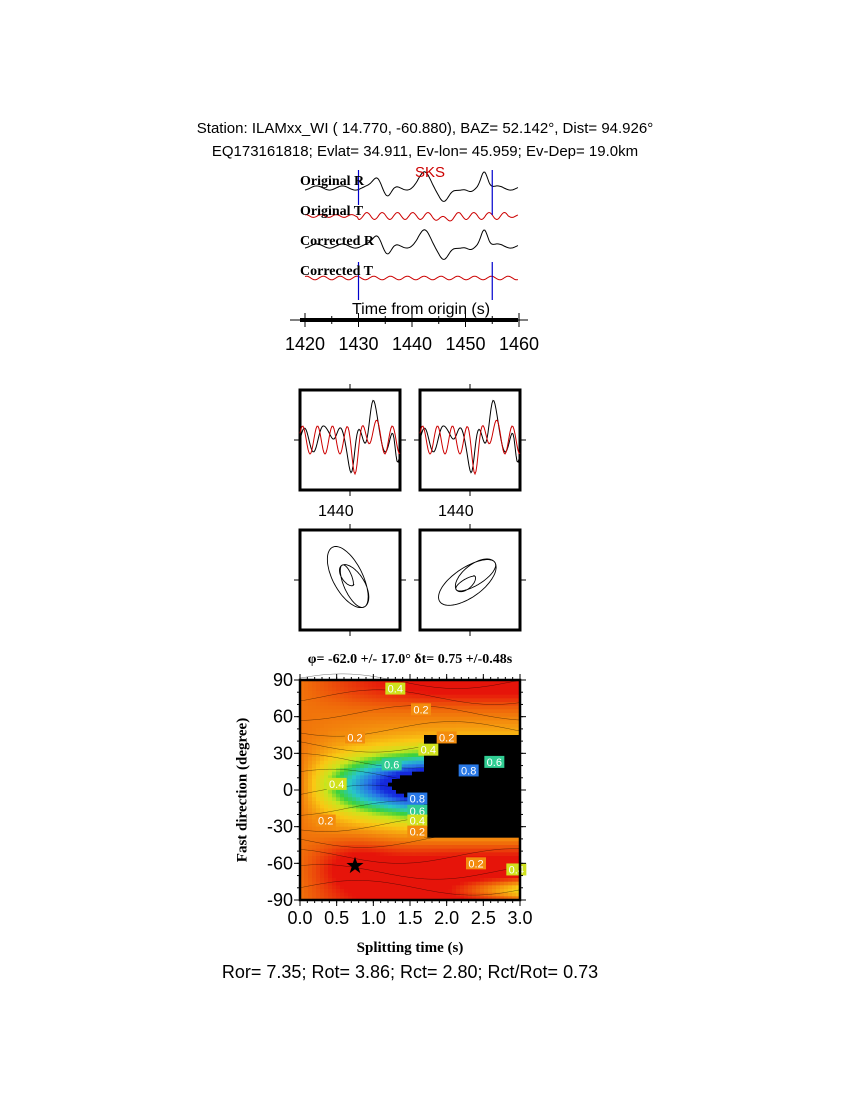  What do you see at coordinates (336, 785) in the screenshot?
I see `contour-label: 0.4` at bounding box center [336, 785].